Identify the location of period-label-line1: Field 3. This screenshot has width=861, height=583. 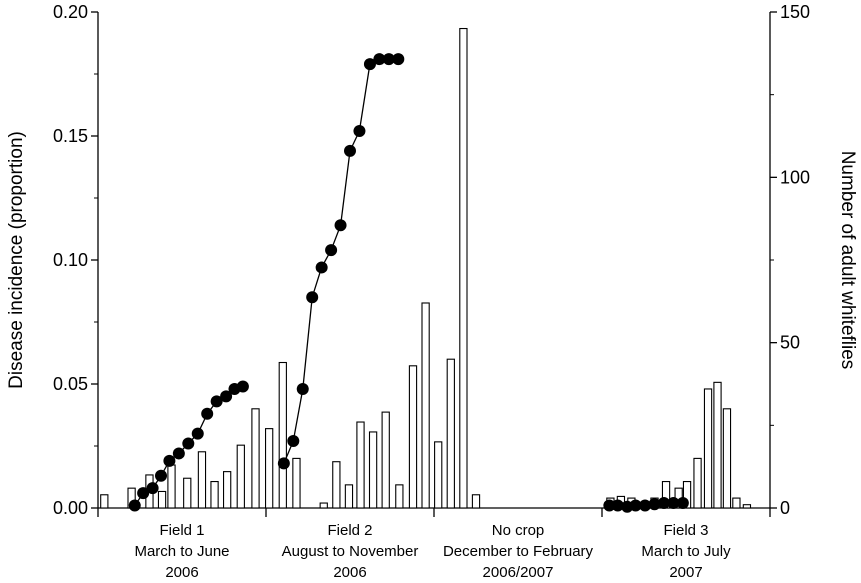
(685, 530).